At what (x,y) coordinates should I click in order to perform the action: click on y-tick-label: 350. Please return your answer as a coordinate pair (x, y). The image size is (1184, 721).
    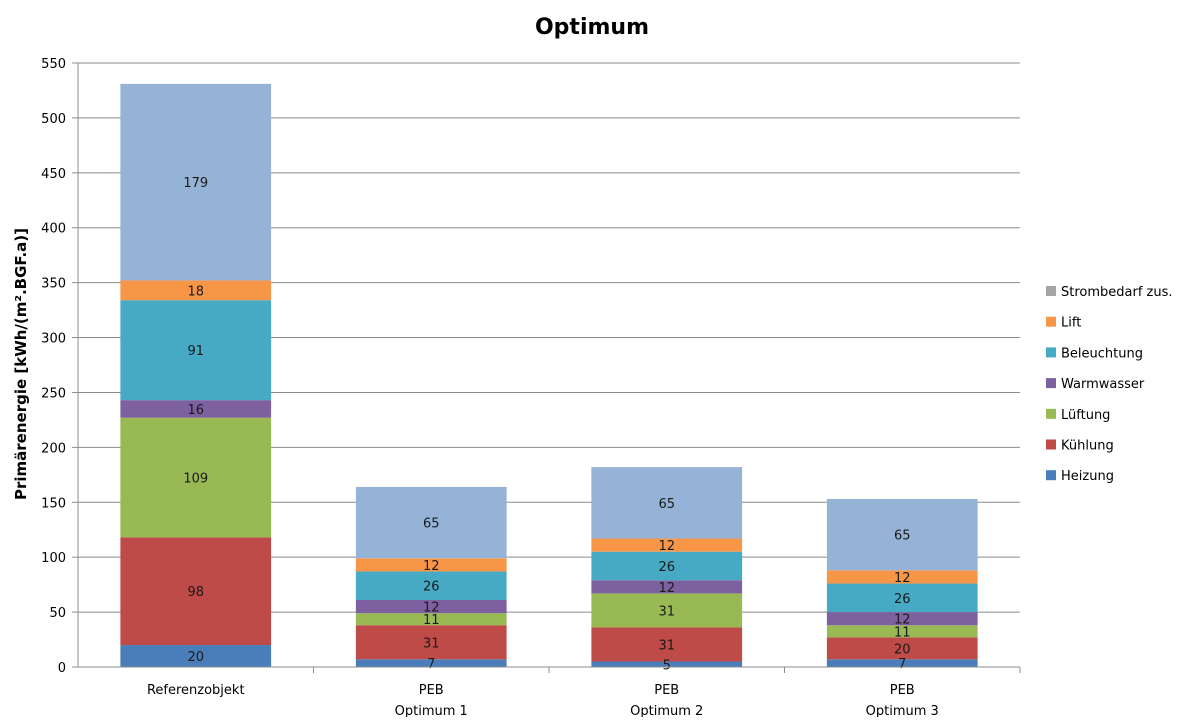
    Looking at the image, I should click on (53, 284).